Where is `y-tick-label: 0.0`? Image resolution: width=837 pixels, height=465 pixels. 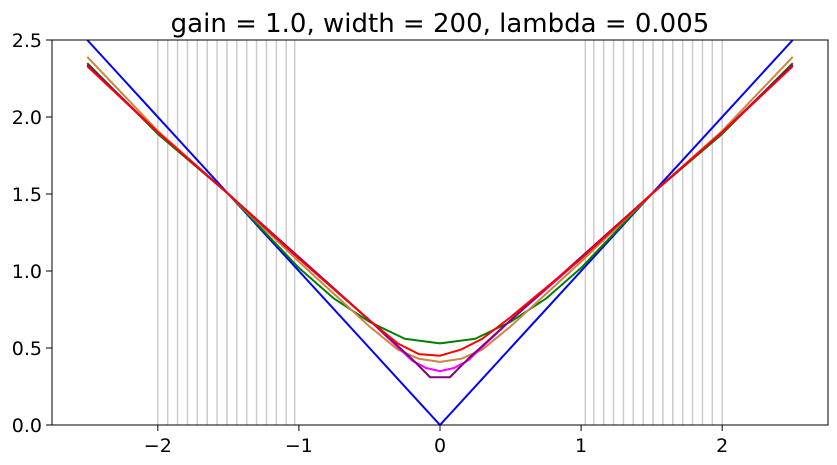 y-tick-label: 0.0 is located at coordinates (27, 426).